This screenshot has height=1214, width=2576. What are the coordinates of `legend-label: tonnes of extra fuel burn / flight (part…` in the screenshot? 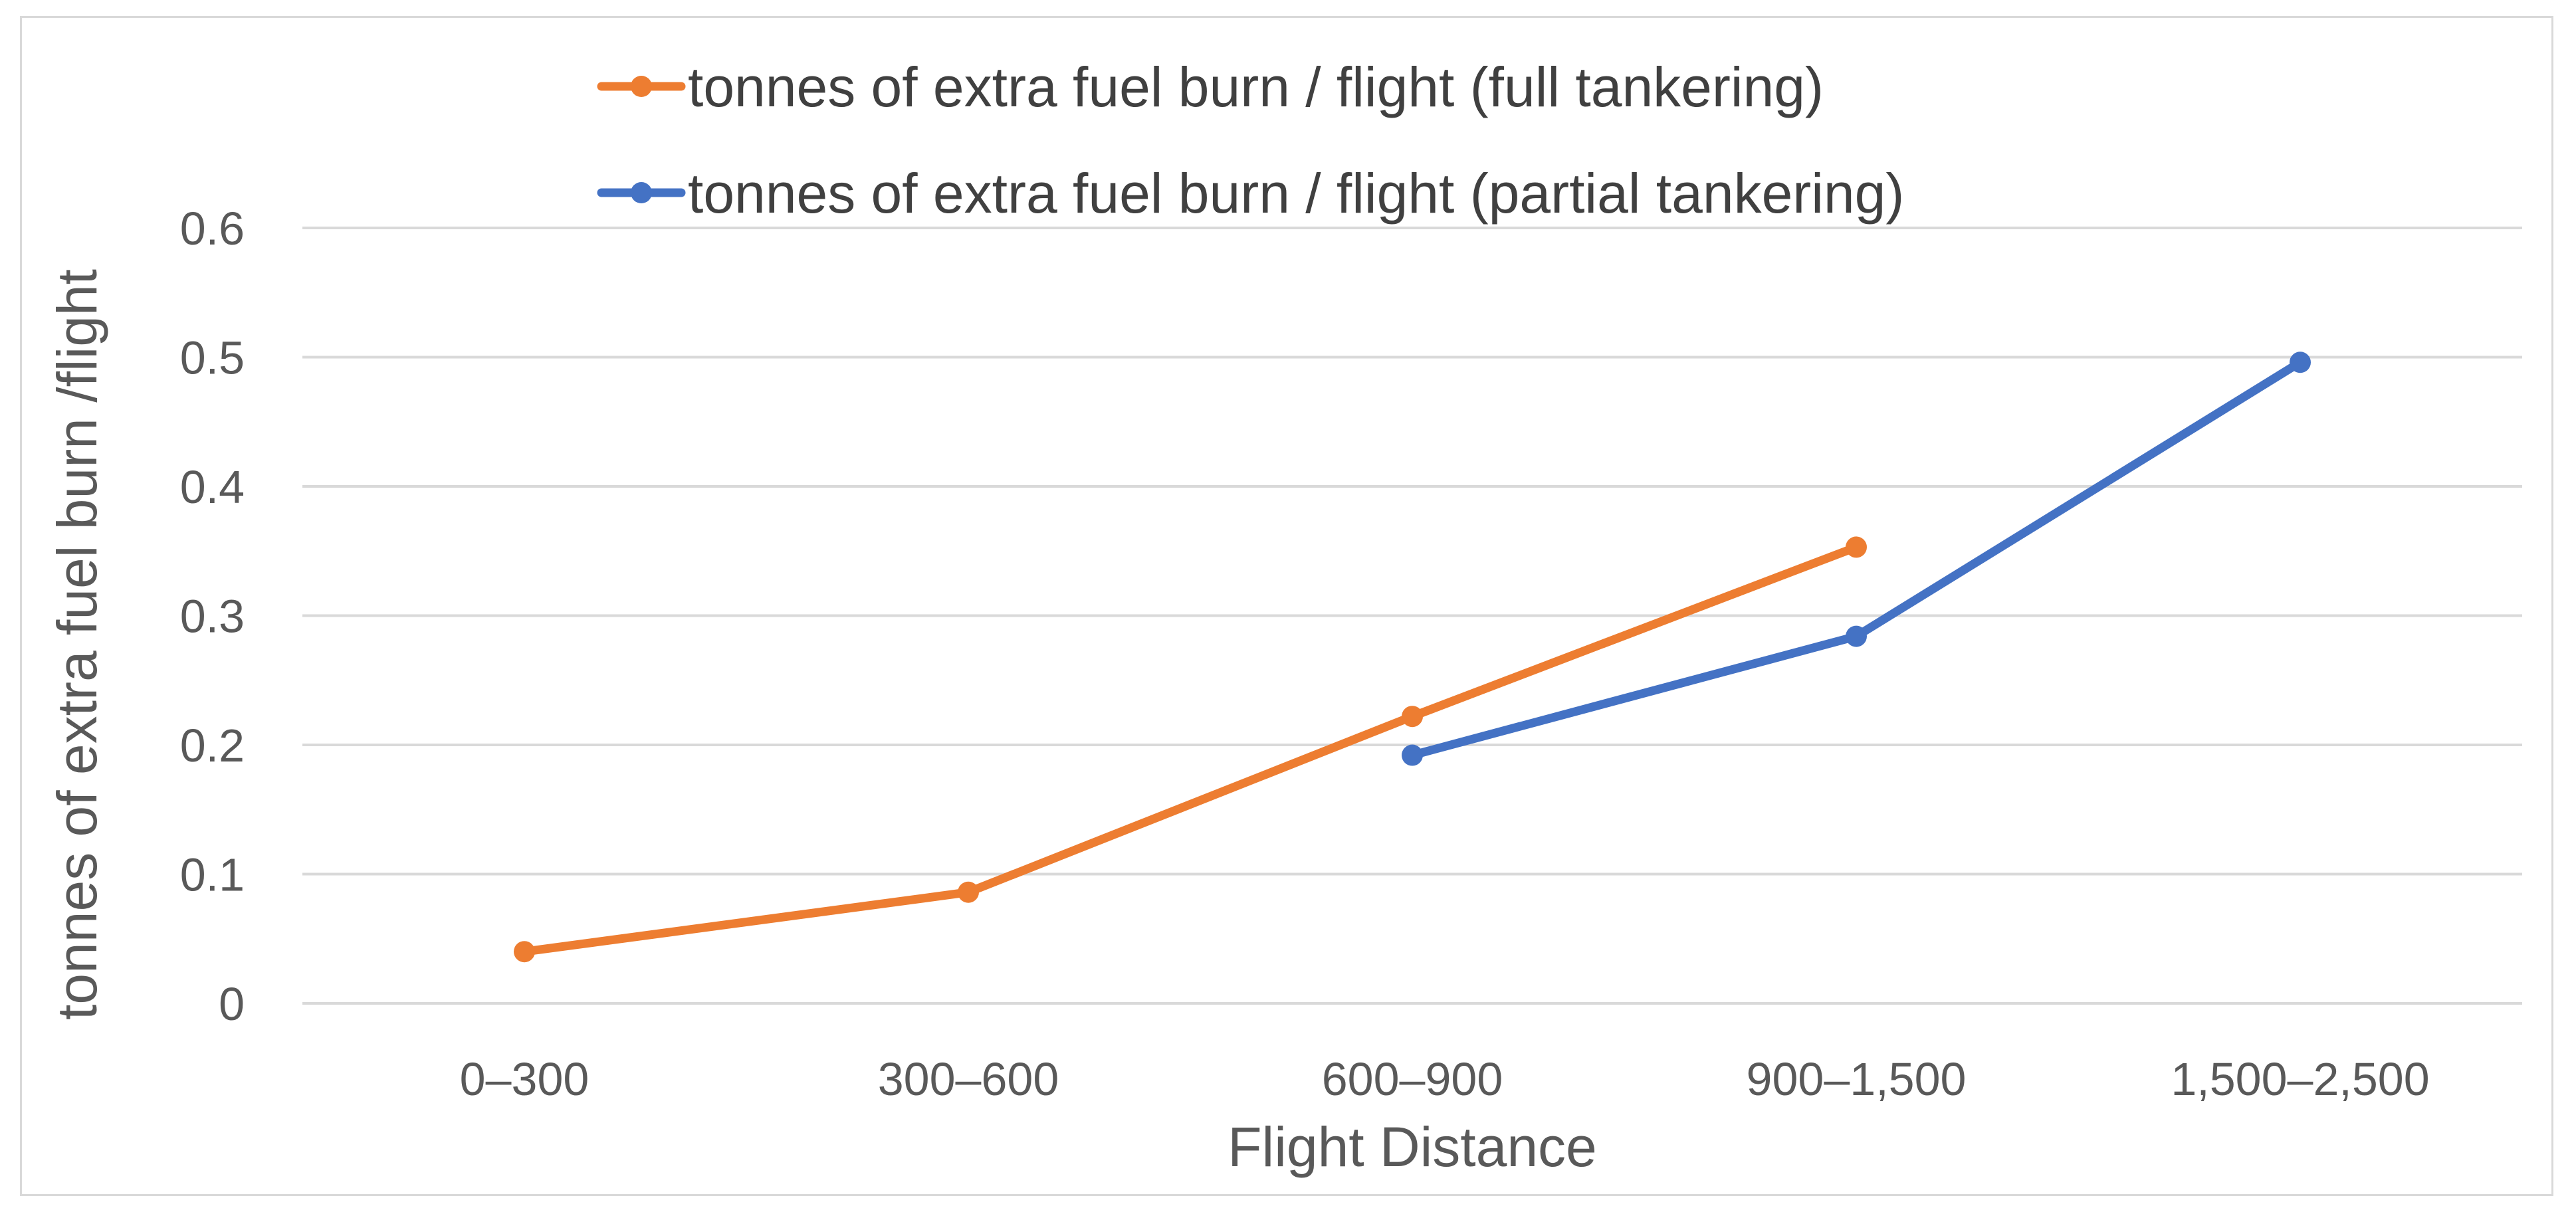 It's located at (1296, 194).